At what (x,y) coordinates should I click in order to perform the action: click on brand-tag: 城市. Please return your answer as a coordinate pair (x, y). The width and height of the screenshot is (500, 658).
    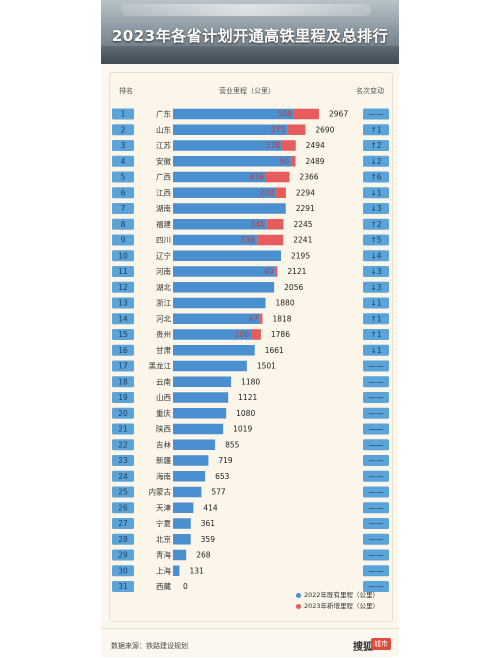
    Looking at the image, I should click on (381, 644).